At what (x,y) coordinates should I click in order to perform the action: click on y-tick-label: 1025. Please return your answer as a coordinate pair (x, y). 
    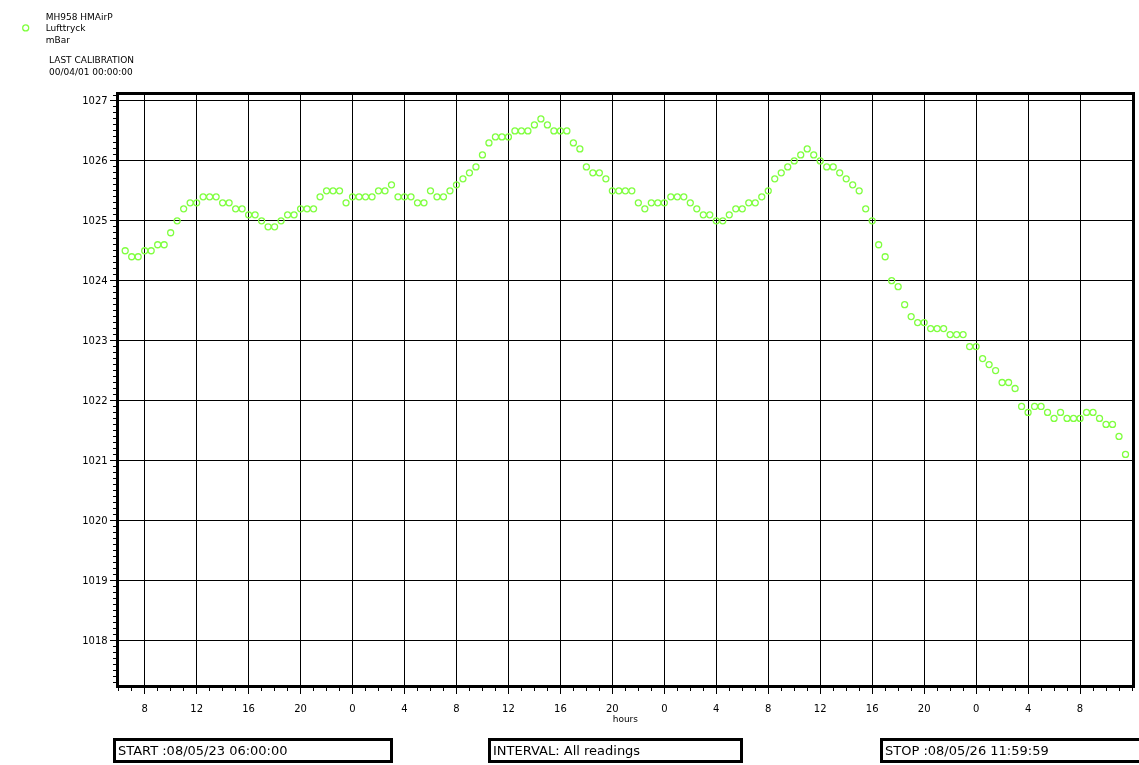
    Looking at the image, I should click on (95, 221).